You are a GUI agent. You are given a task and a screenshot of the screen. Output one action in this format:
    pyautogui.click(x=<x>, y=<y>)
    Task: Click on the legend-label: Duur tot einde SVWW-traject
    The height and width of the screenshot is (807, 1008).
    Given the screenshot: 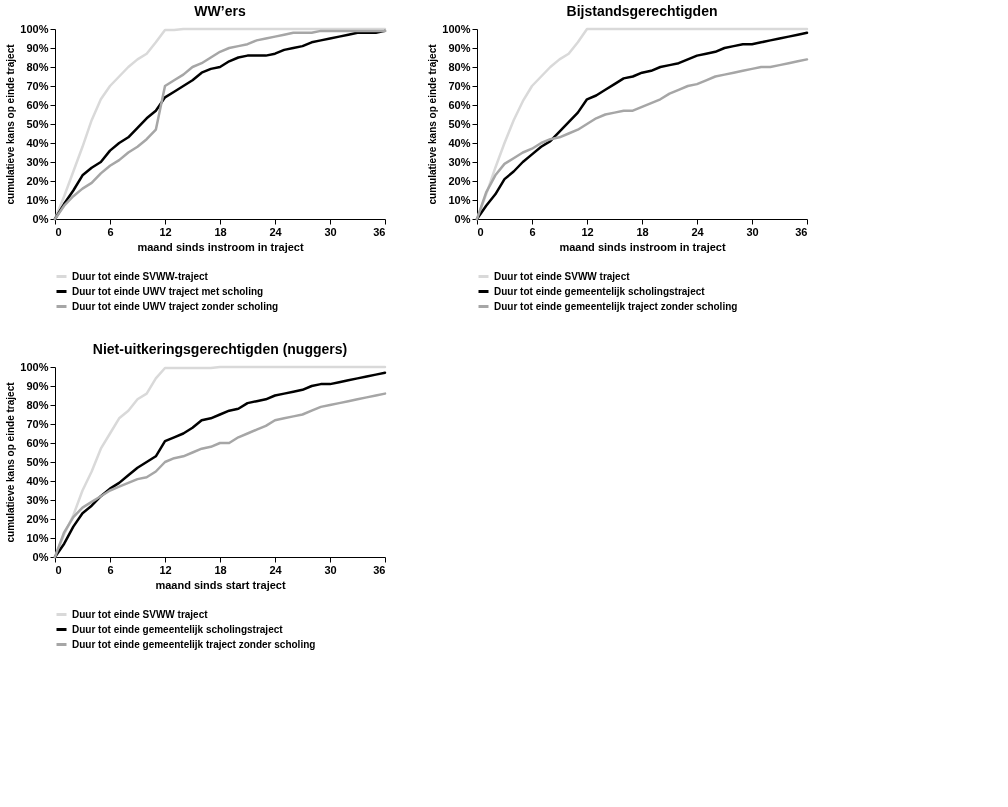 What is the action you would take?
    pyautogui.click(x=140, y=276)
    